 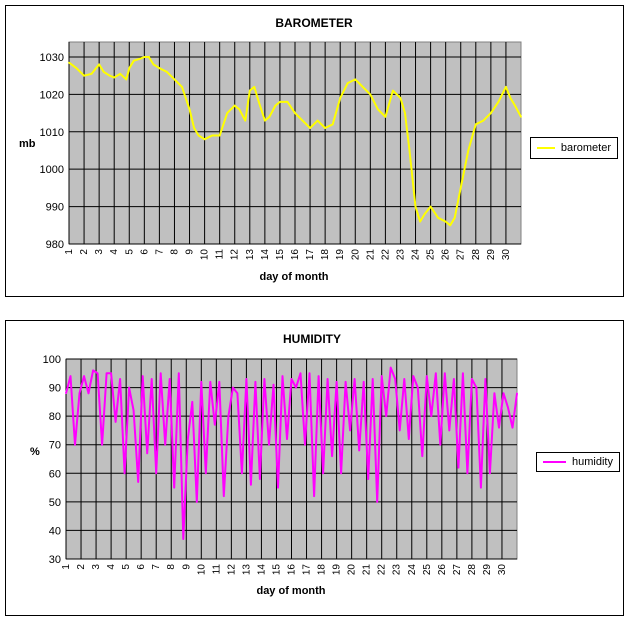 I want to click on humidity-x-tick-label: 12, so click(x=231, y=570).